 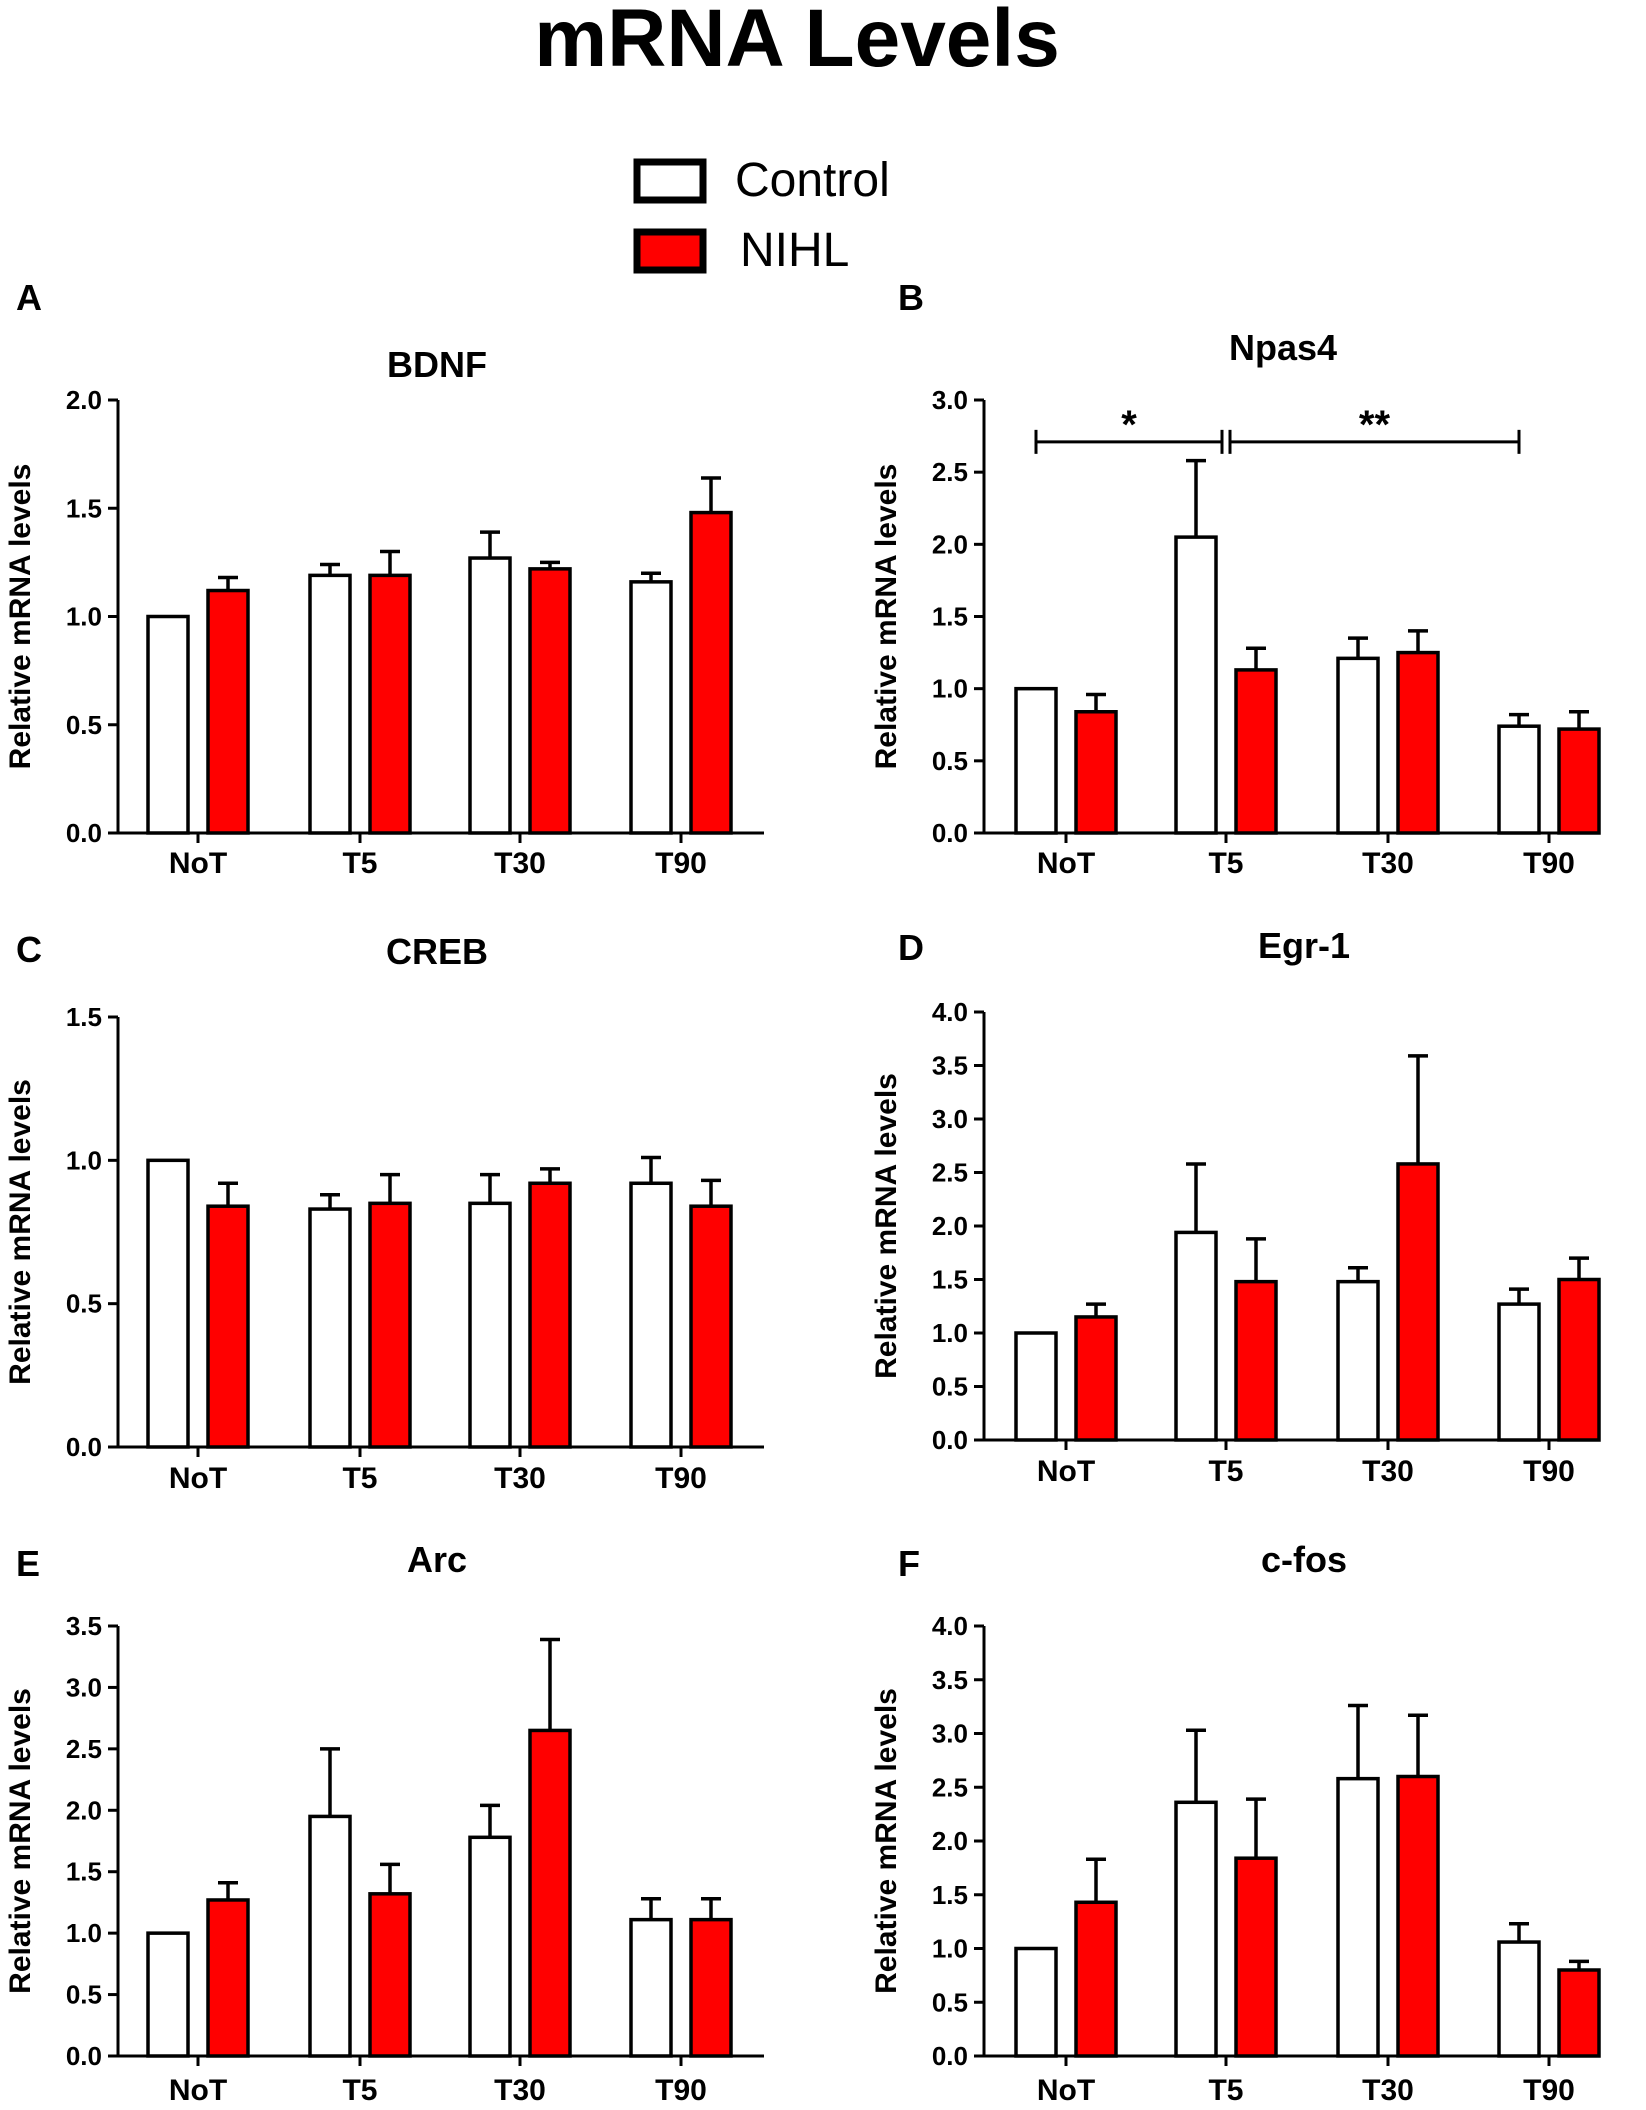 I want to click on legend-swatch-nihl, so click(x=670, y=251).